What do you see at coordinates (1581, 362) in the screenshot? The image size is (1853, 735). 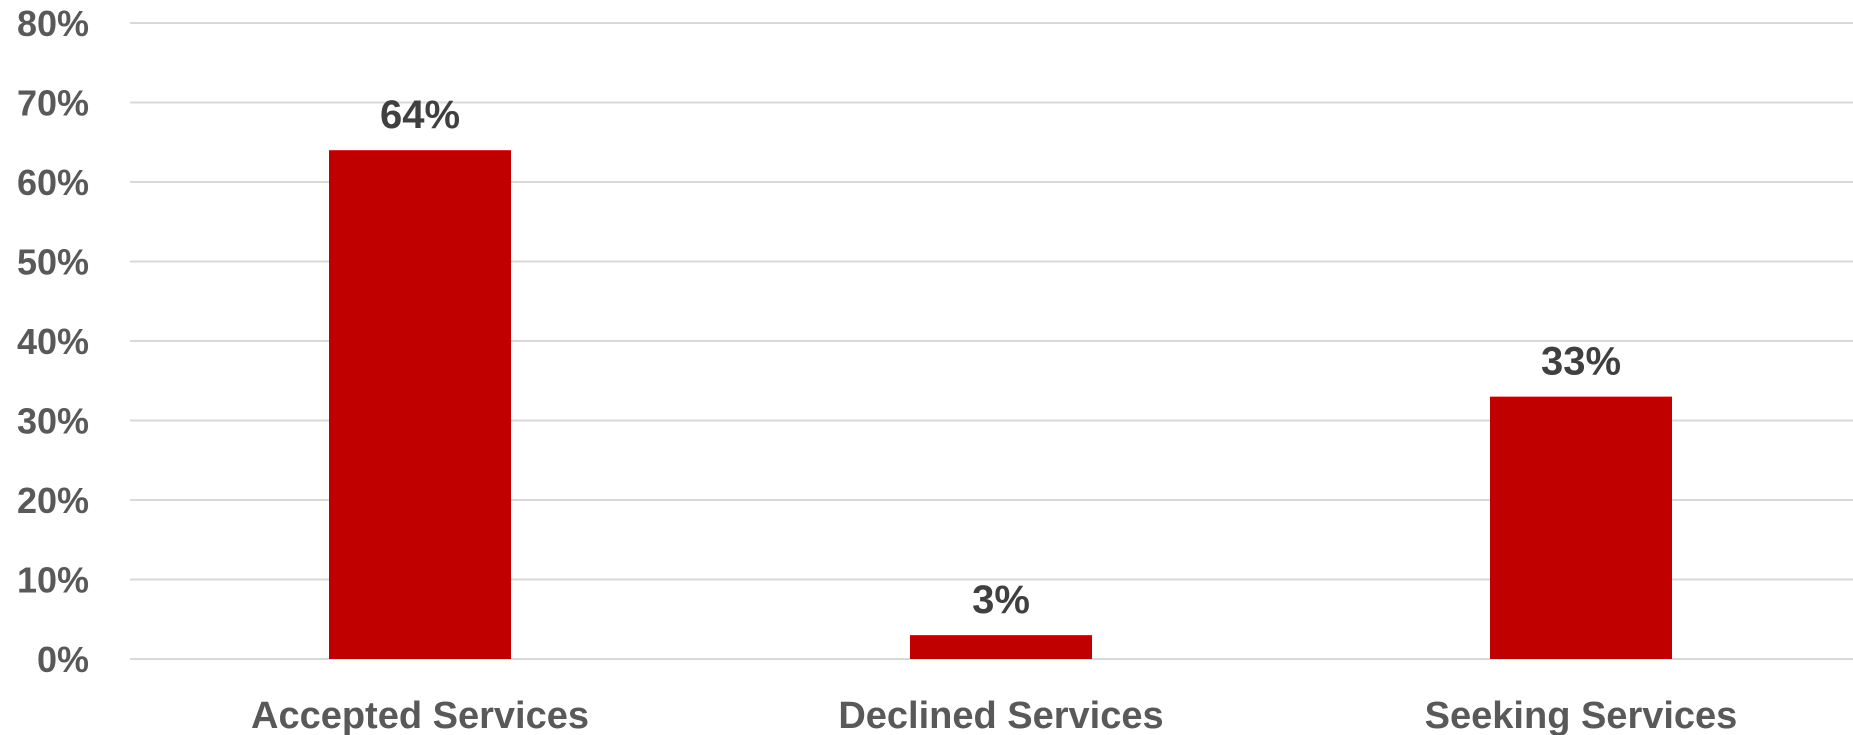 I see `data-label: 33%` at bounding box center [1581, 362].